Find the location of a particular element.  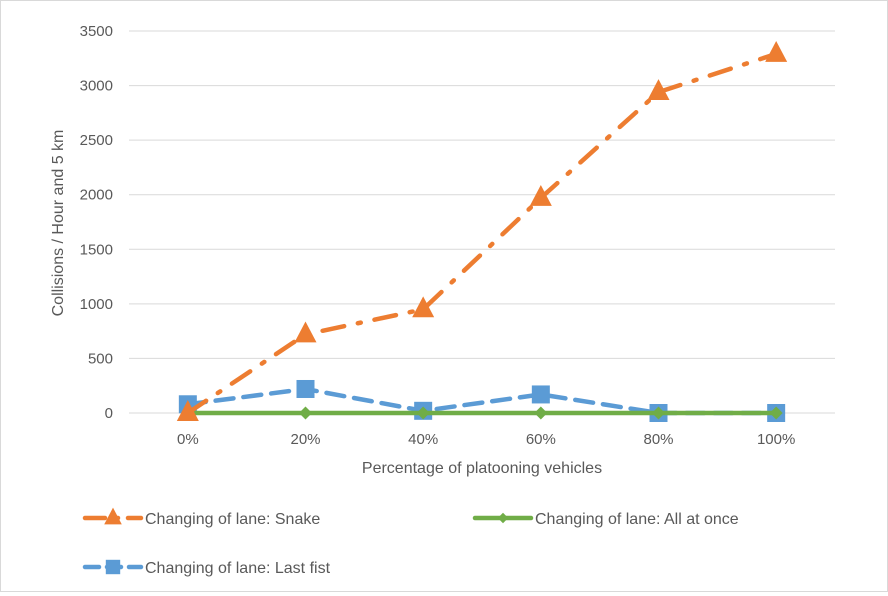

y-tick-label: 0 is located at coordinates (109, 413).